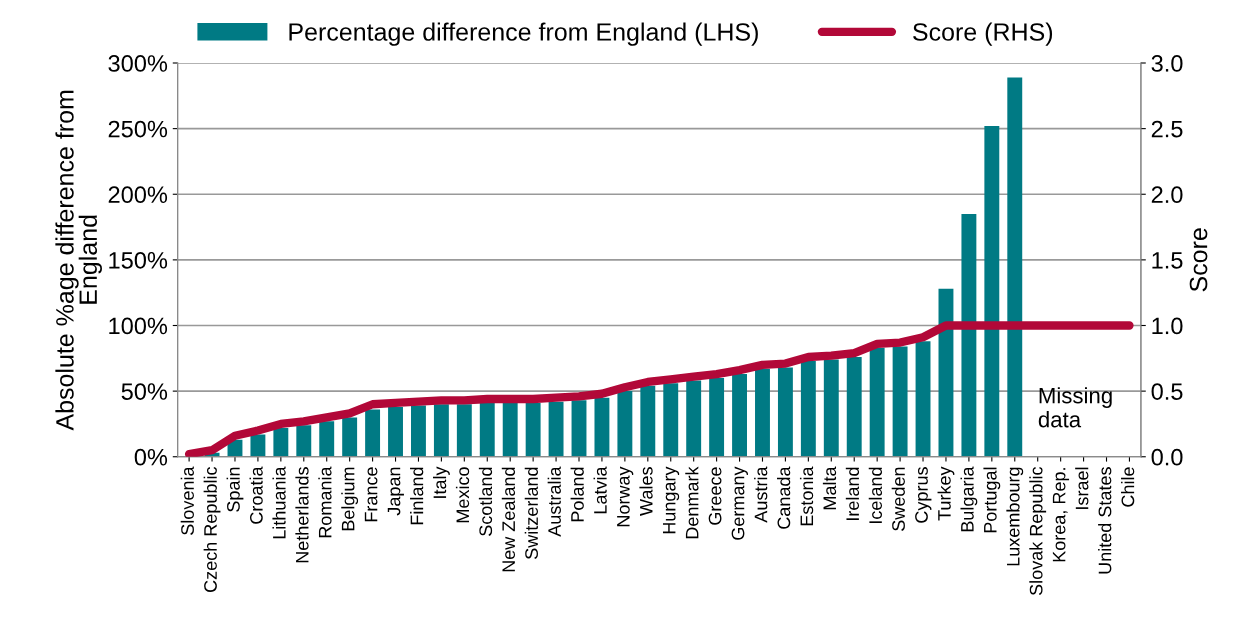 This screenshot has height=630, width=1251. Describe the element at coordinates (462, 495) in the screenshot. I see `x-tick-label: Mexico` at that location.